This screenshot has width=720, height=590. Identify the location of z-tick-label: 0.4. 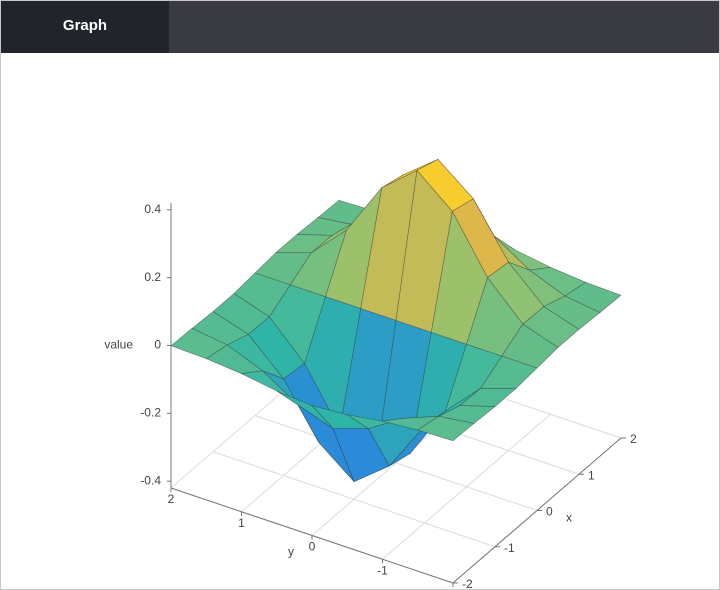
(152, 209).